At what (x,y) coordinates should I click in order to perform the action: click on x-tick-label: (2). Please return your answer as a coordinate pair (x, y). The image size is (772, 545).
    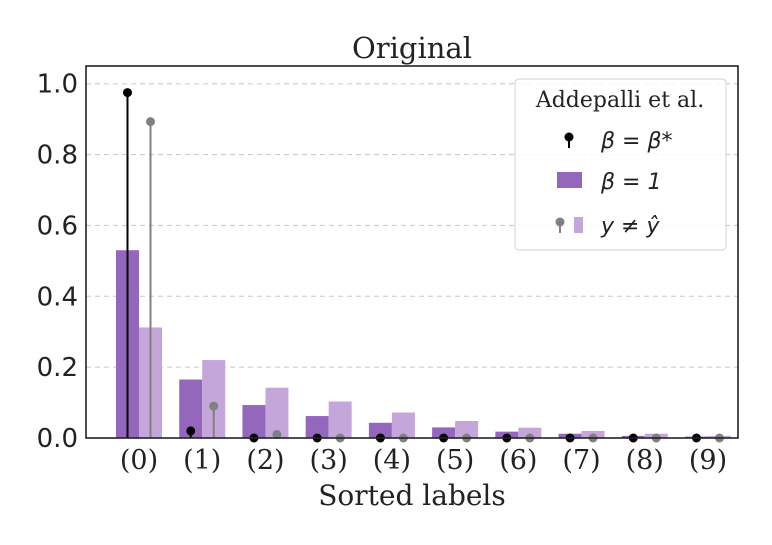
    Looking at the image, I should click on (265, 460).